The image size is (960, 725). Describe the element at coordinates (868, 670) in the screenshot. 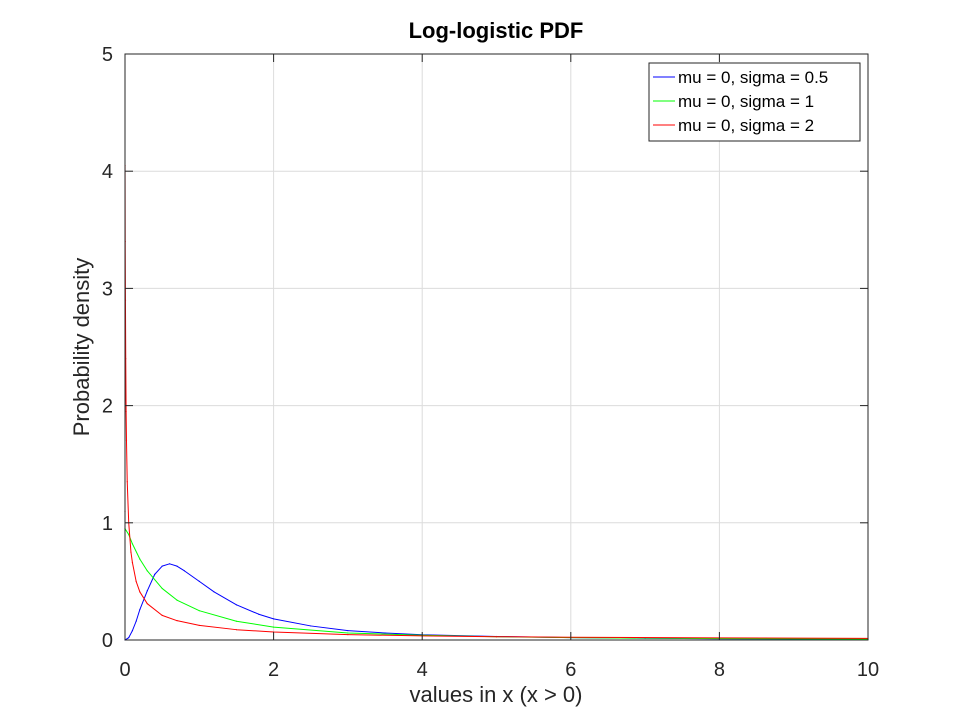

I see `x-tick-label: 10` at that location.